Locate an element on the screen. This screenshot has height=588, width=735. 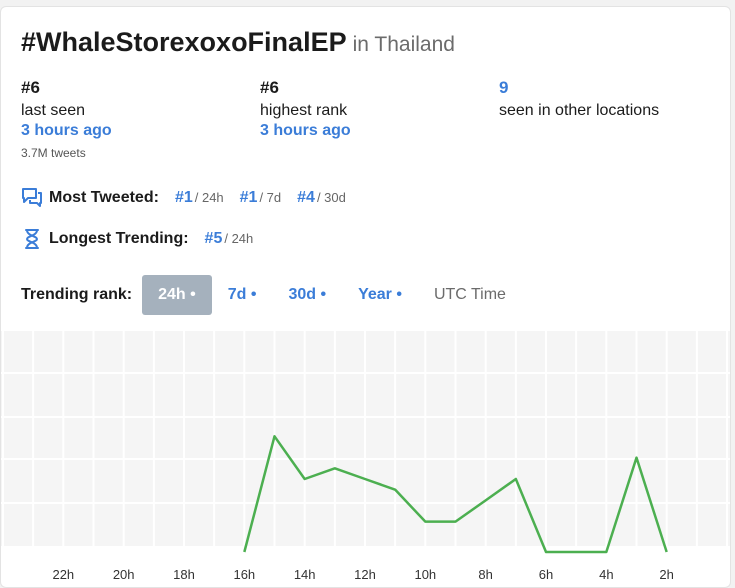
title-row: #WhaleStorexoxoFinalEP in Thailand is located at coordinates (238, 42).